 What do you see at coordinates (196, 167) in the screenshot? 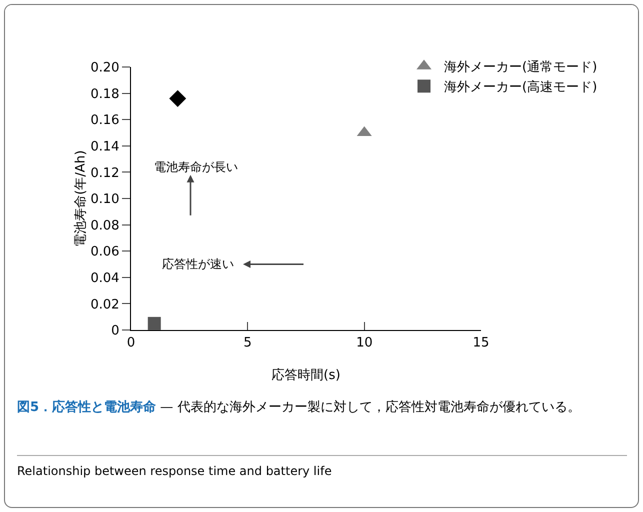
I see `annotation: 電池寿命が長い` at bounding box center [196, 167].